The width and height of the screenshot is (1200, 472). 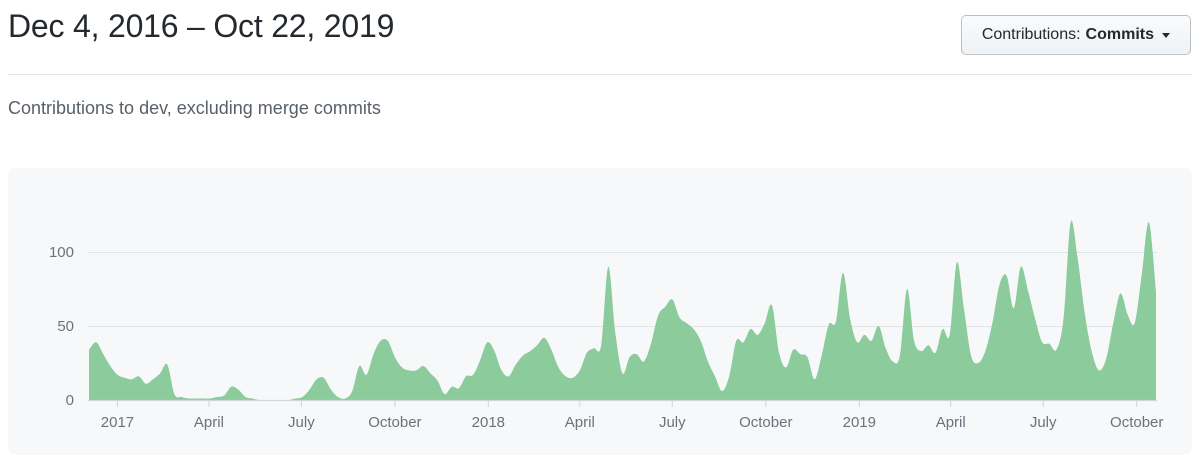 I want to click on y-axis-label: 0, so click(x=70, y=400).